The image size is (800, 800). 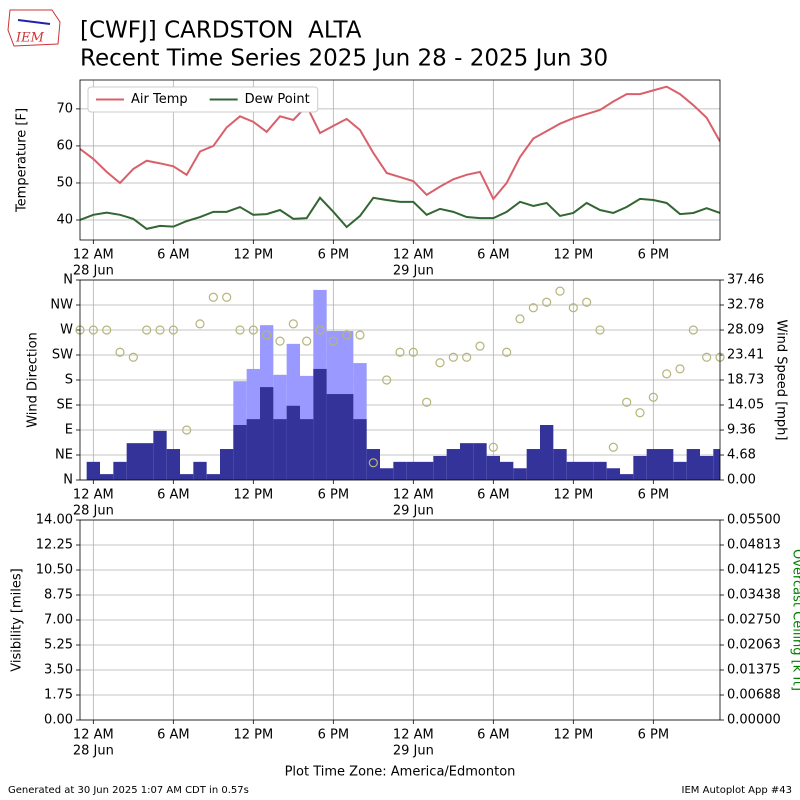 What do you see at coordinates (277, 99) in the screenshot?
I see `legend-label: Dew Point` at bounding box center [277, 99].